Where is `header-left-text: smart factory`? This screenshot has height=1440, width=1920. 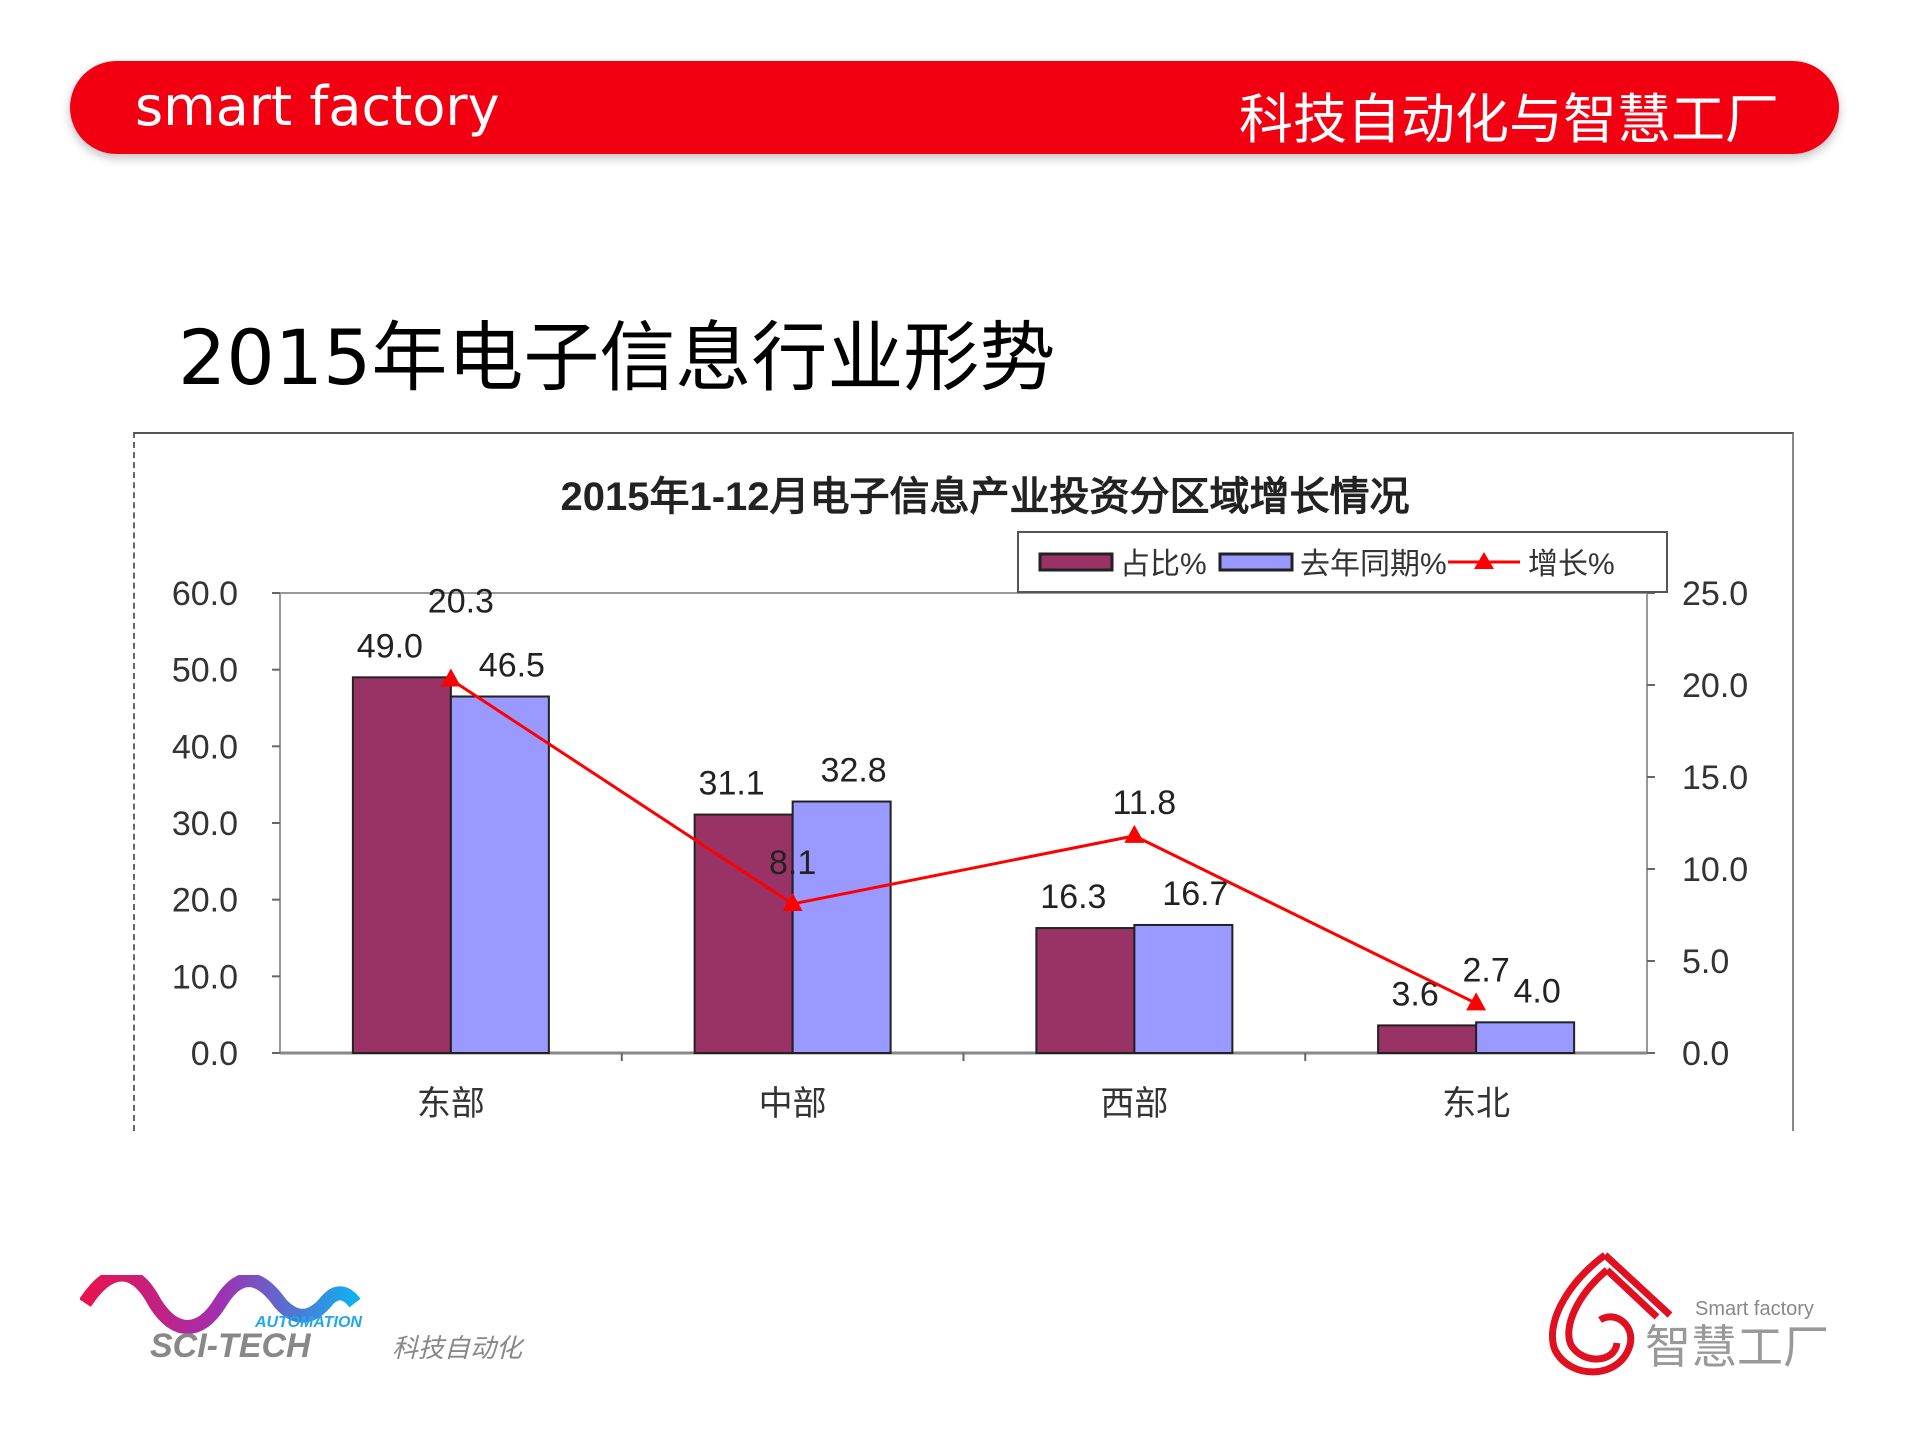 header-left-text: smart factory is located at coordinates (317, 106).